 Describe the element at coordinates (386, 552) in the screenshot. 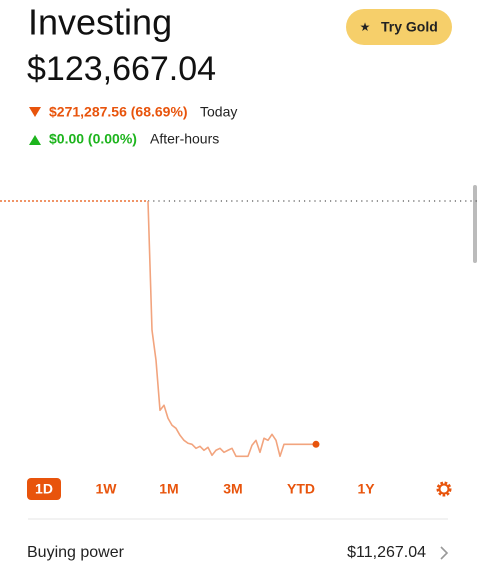

I see `buying-power-value: $11,267.04` at that location.